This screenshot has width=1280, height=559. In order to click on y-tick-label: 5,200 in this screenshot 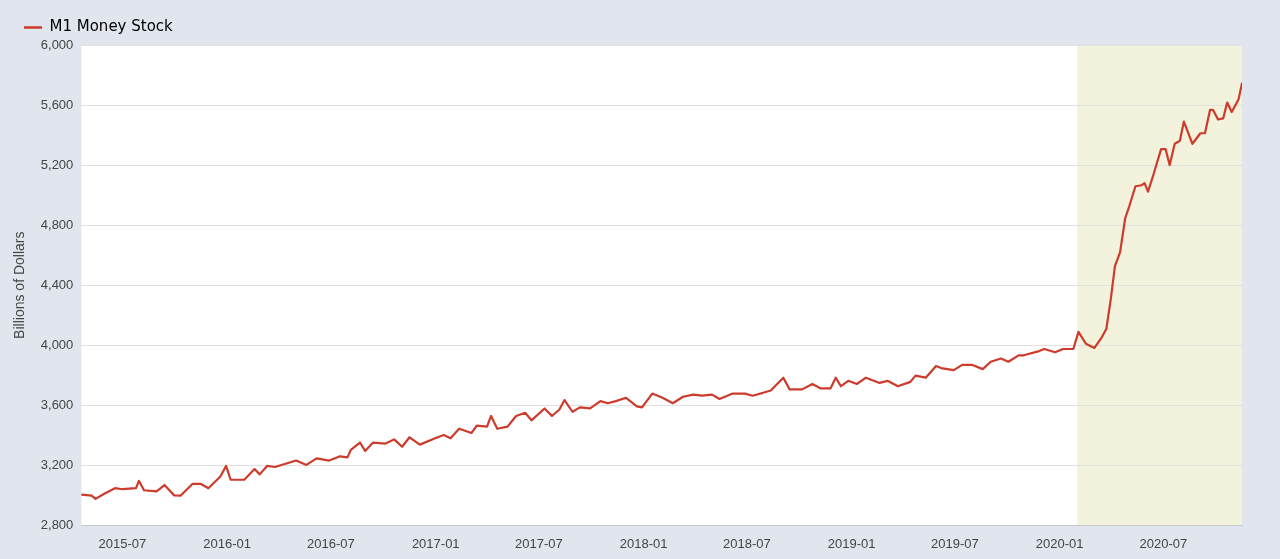, I will do `click(57, 164)`.